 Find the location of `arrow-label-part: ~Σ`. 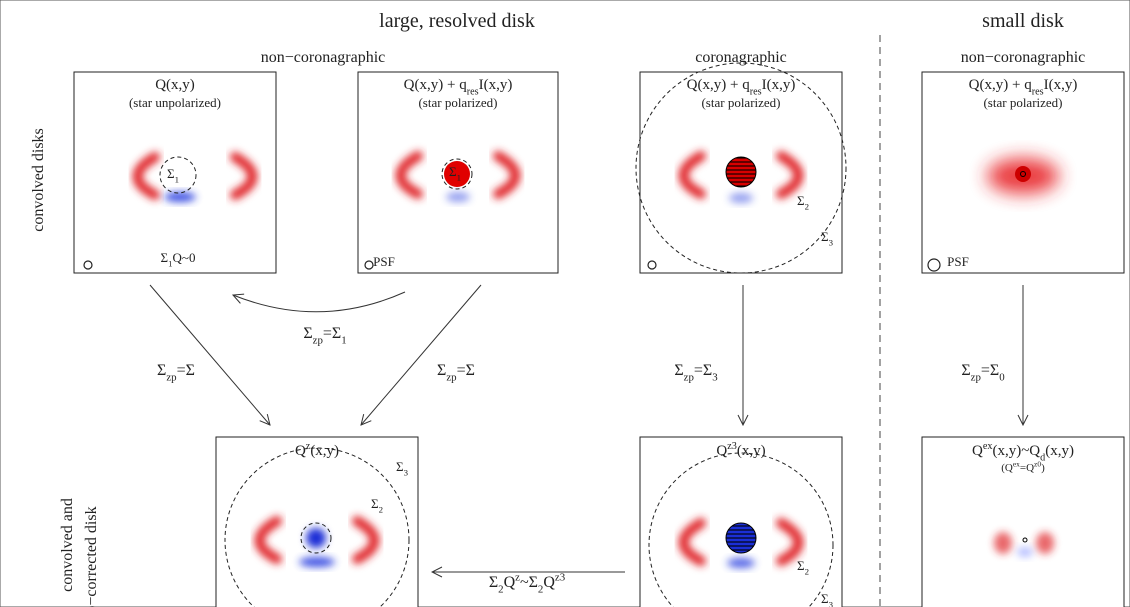

arrow-label-part: ~Σ is located at coordinates (529, 582).